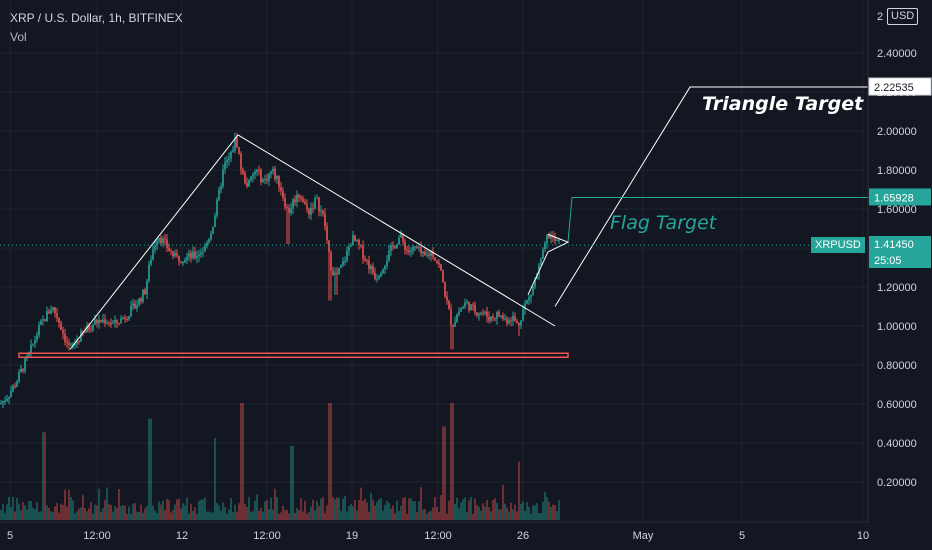 The height and width of the screenshot is (550, 932). I want to click on currency-button: USD, so click(903, 16).